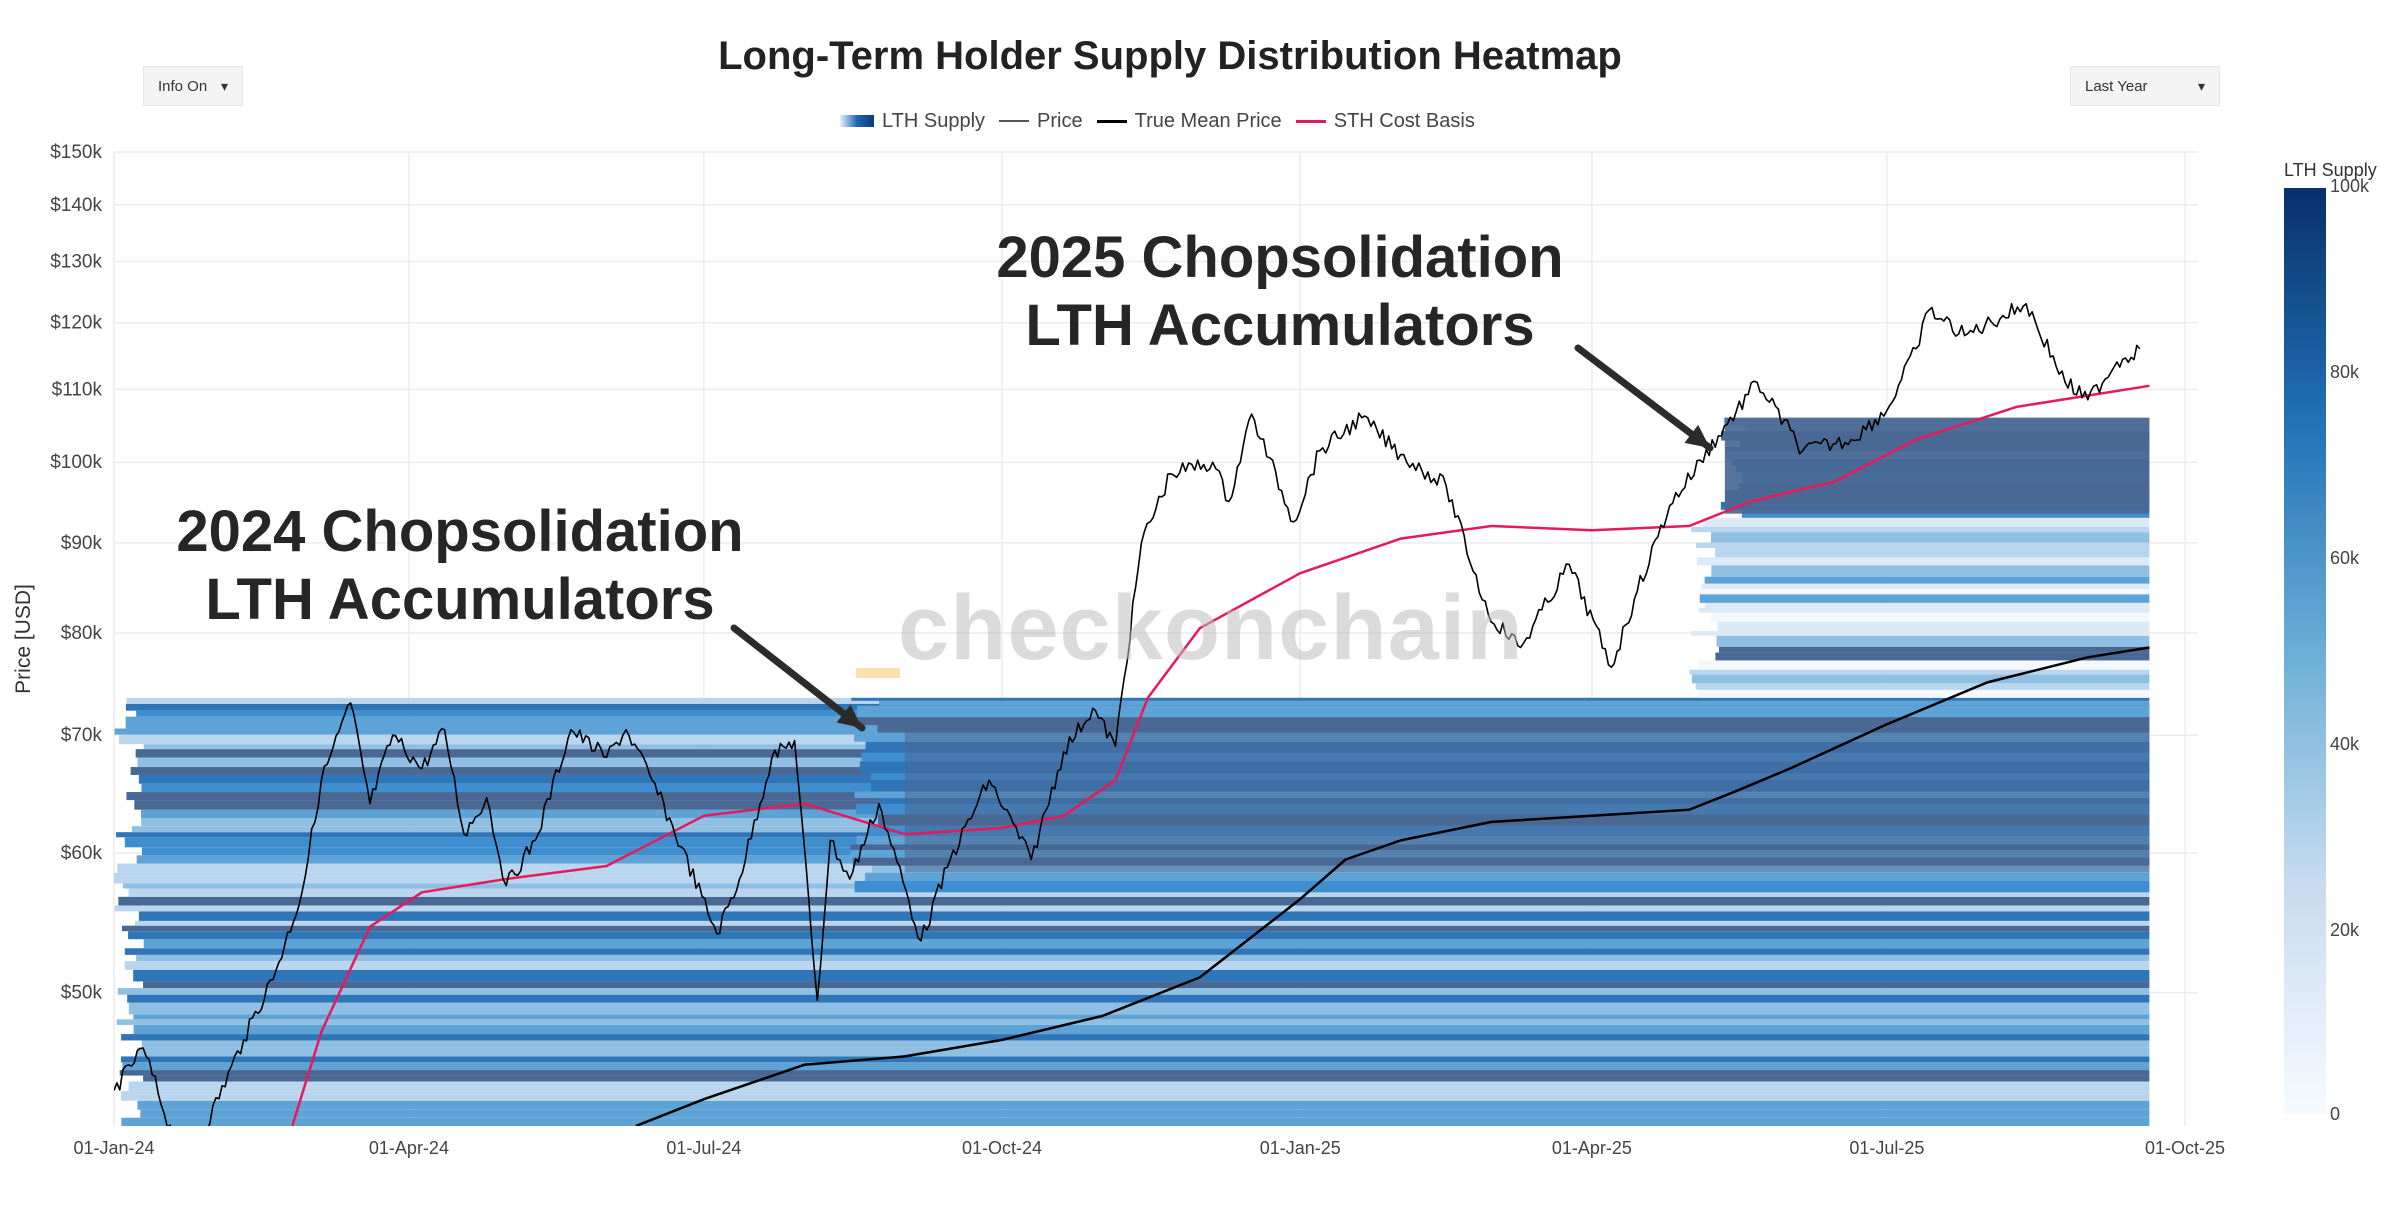 This screenshot has width=2400, height=1206. Describe the element at coordinates (82, 853) in the screenshot. I see `y-tick-label: $60k` at that location.